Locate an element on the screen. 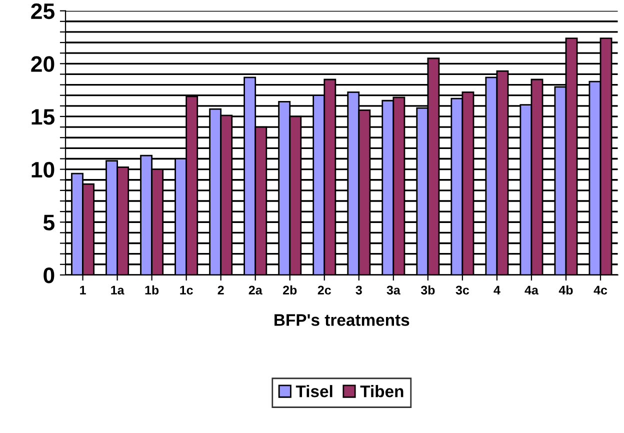  x-tick-label: 1a is located at coordinates (117, 290).